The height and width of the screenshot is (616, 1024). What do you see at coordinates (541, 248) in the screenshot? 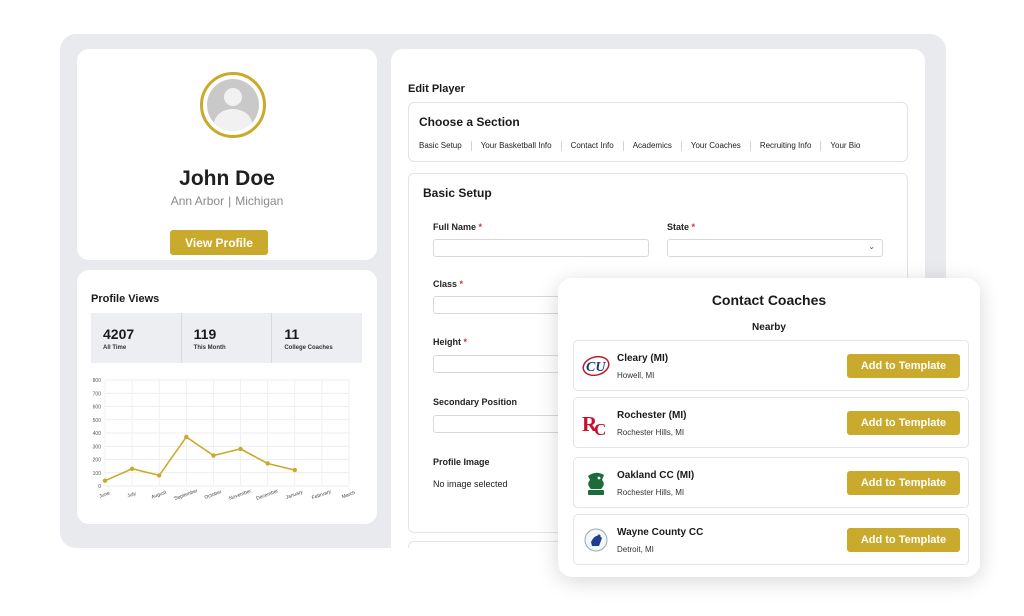
I see `full-name-input` at bounding box center [541, 248].